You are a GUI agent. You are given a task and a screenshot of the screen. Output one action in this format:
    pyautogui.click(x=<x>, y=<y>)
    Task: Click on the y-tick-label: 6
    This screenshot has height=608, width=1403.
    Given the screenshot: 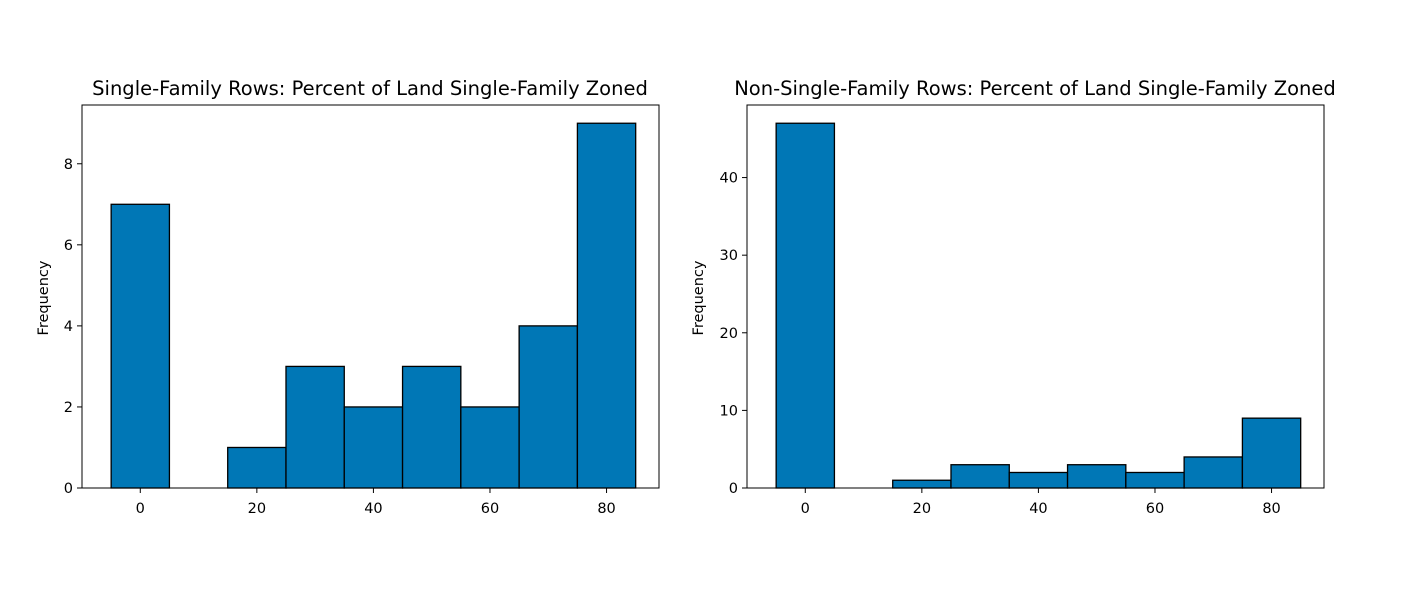 What is the action you would take?
    pyautogui.click(x=68, y=246)
    